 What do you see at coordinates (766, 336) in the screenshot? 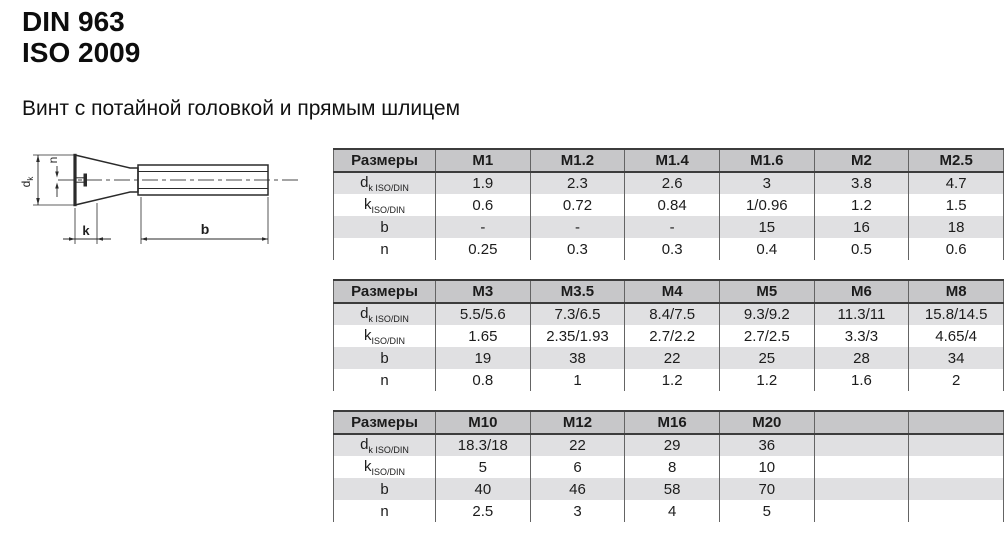
I see `table-cell: 2.7/2.5` at bounding box center [766, 336].